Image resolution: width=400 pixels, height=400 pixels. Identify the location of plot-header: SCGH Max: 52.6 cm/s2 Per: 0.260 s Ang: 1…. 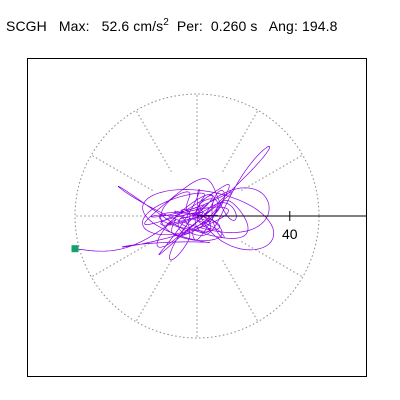
(172, 25).